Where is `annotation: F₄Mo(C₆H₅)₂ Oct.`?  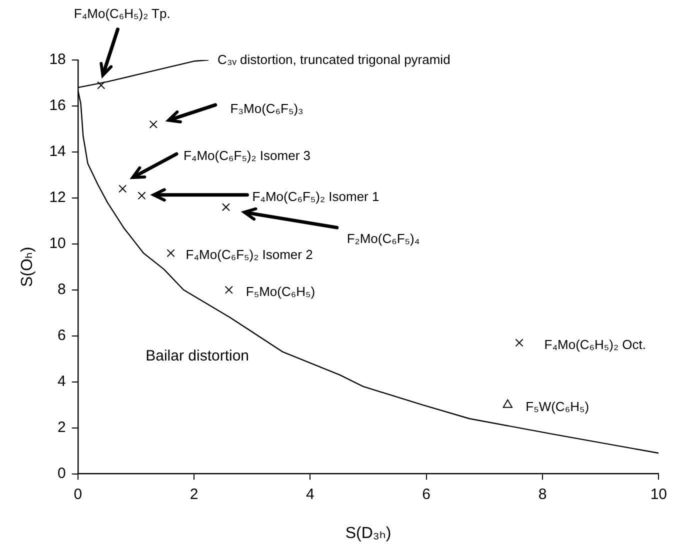
annotation: F₄Mo(C₆H₅)₂ Oct. is located at coordinates (595, 344).